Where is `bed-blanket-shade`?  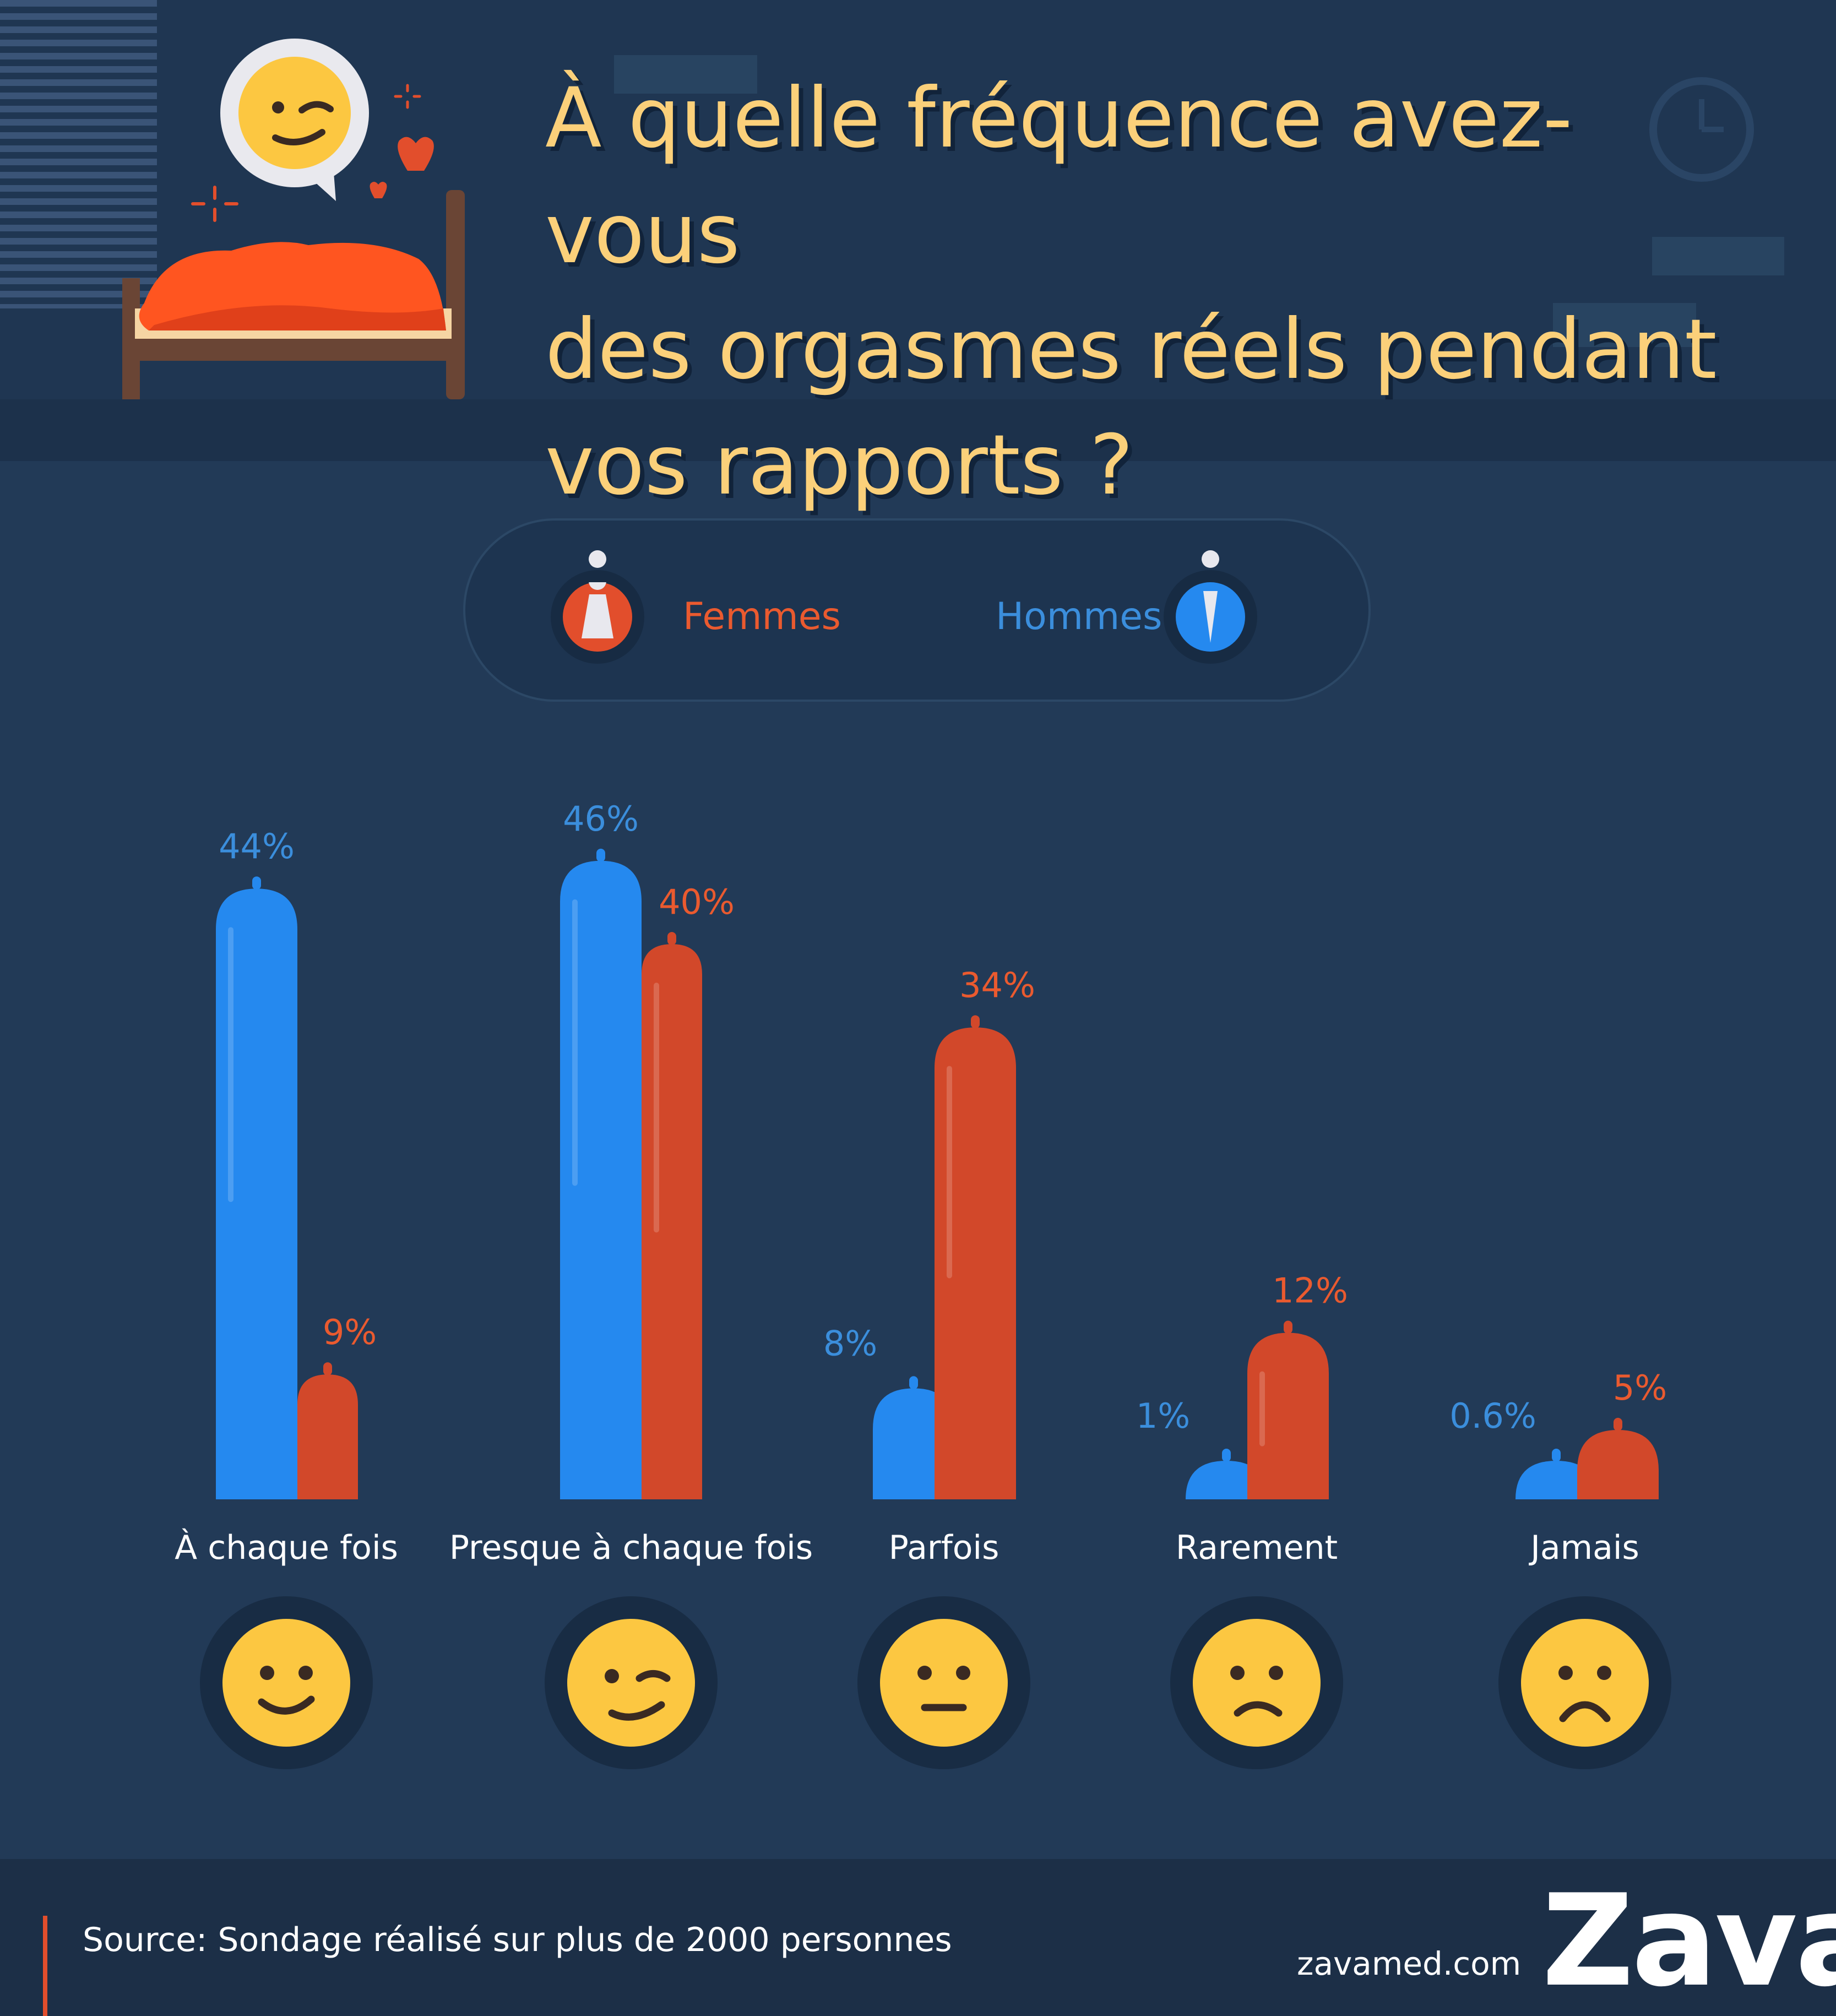 bed-blanket-shade is located at coordinates (297, 317).